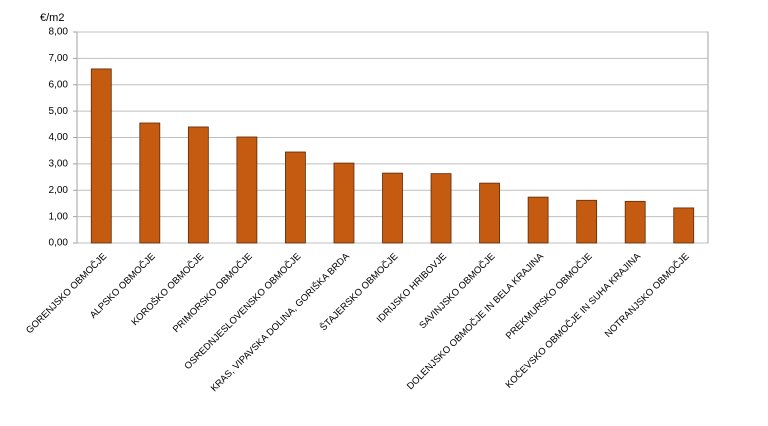 The height and width of the screenshot is (426, 768). Describe the element at coordinates (59, 58) in the screenshot. I see `y-tick-label: 7,00` at that location.